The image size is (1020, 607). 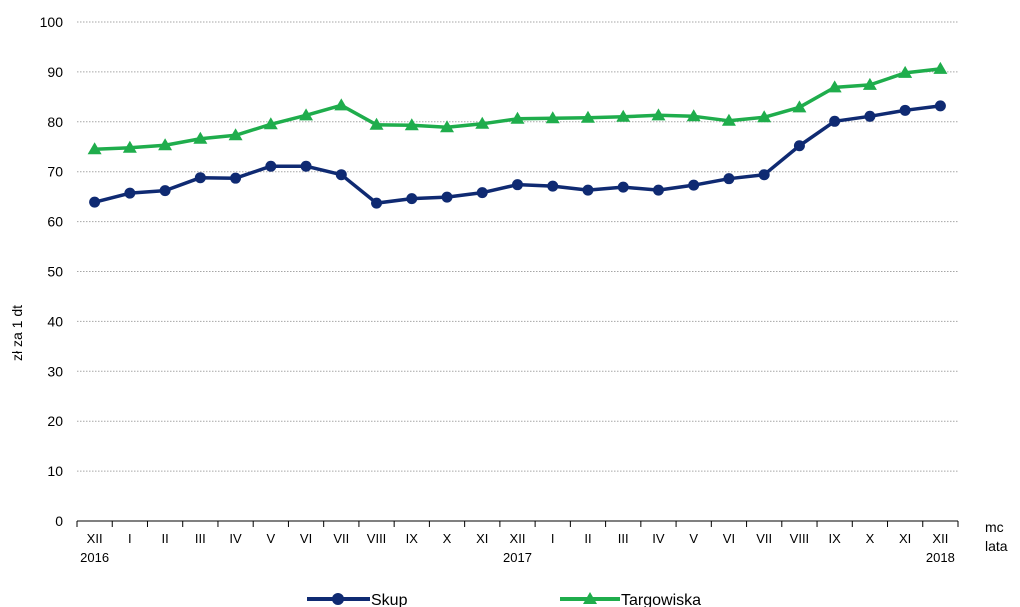 What do you see at coordinates (52, 22) in the screenshot?
I see `y-tick-label: 100` at bounding box center [52, 22].